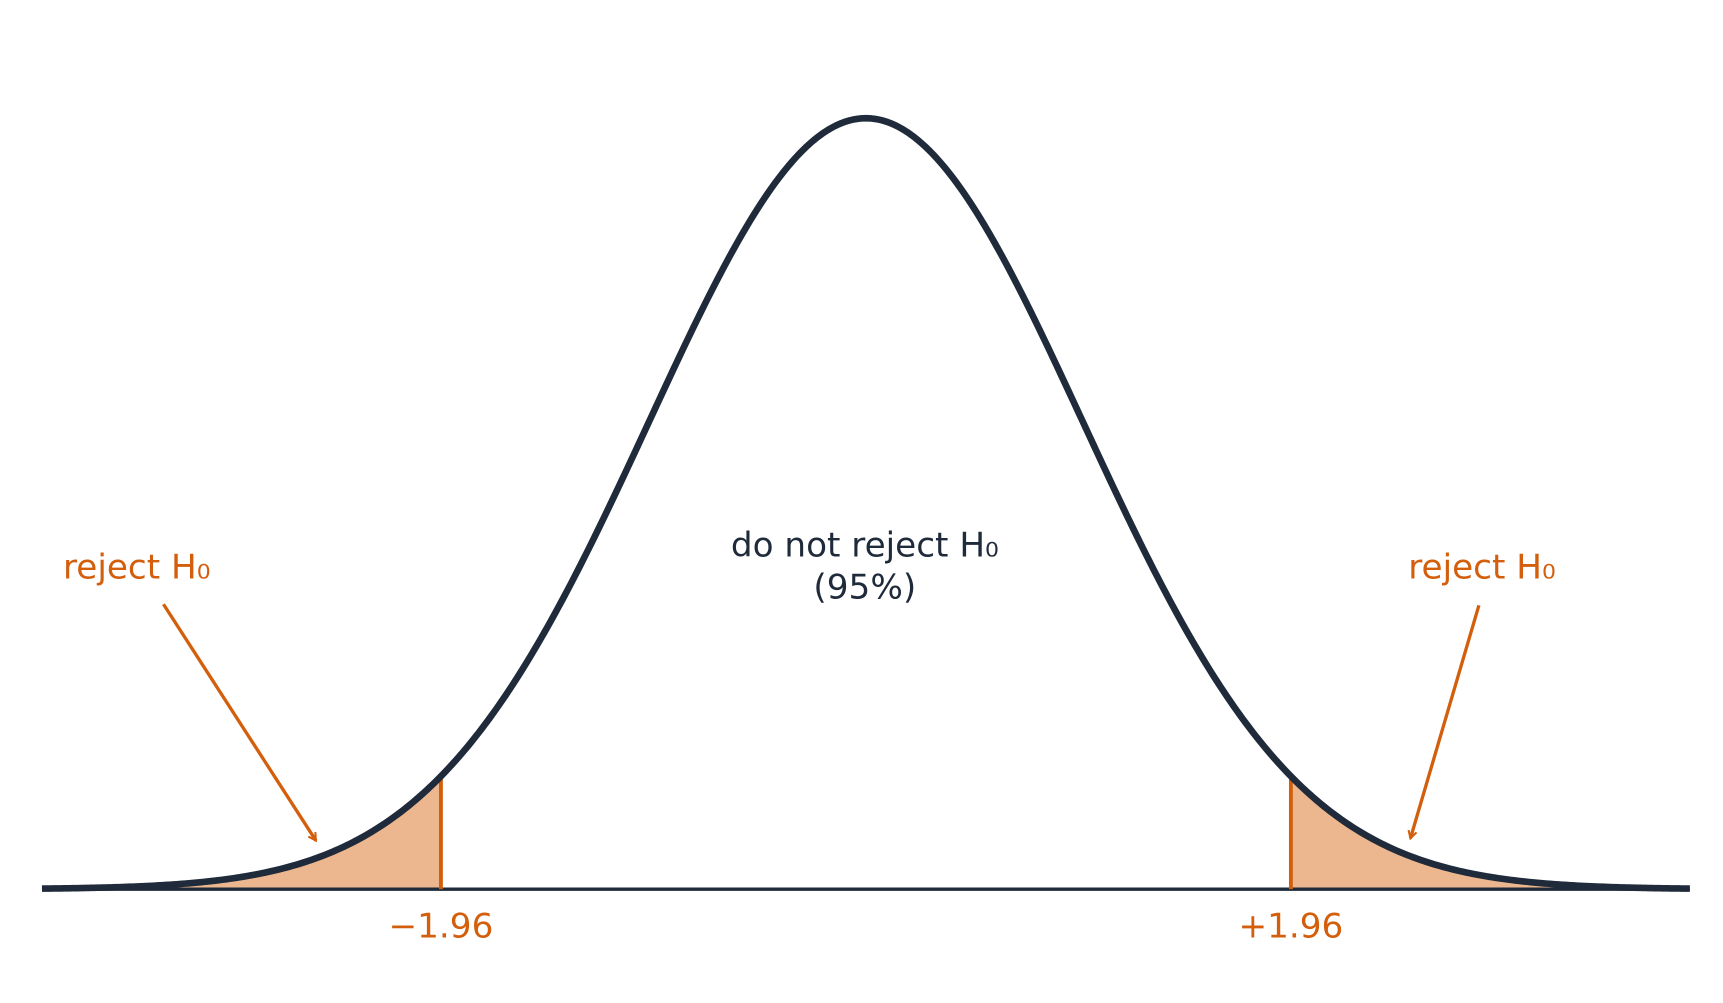  I want to click on critical-label: +1.96, so click(1290, 926).